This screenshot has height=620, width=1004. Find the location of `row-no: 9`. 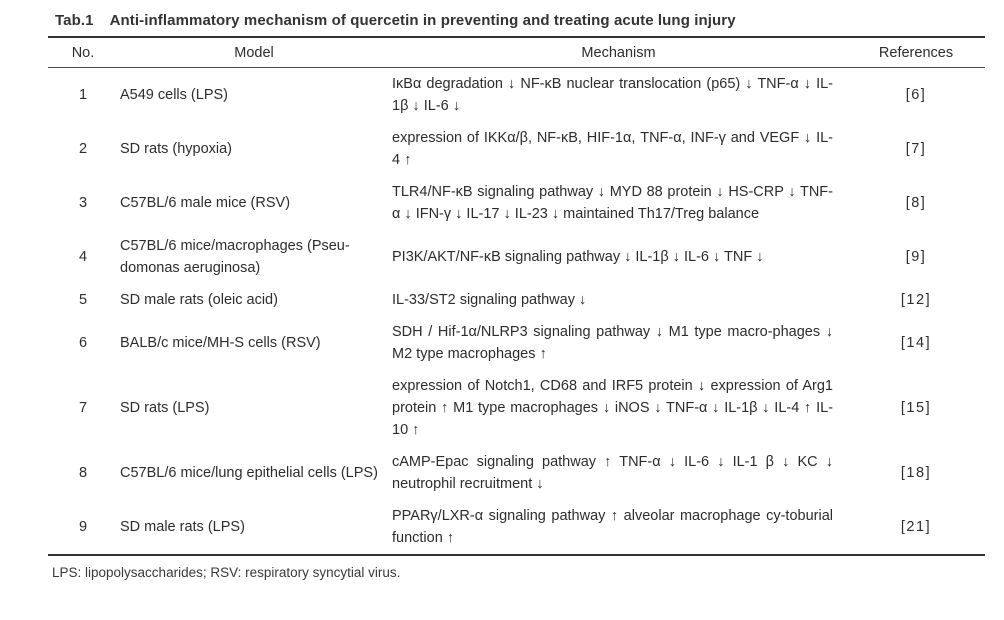

row-no: 9 is located at coordinates (83, 527).